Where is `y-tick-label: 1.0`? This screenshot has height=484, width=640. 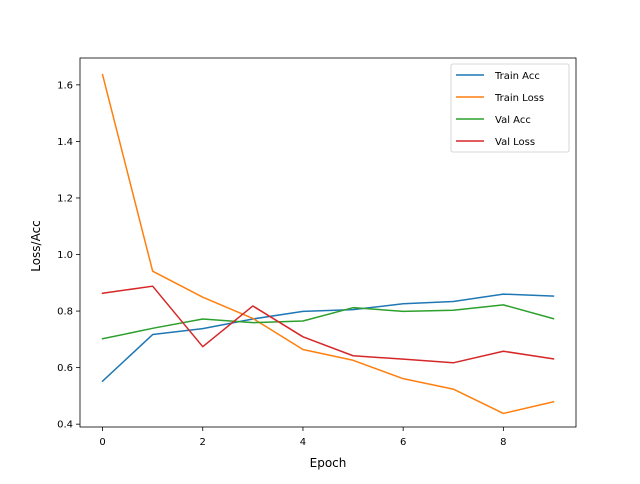
y-tick-label: 1.0 is located at coordinates (65, 255).